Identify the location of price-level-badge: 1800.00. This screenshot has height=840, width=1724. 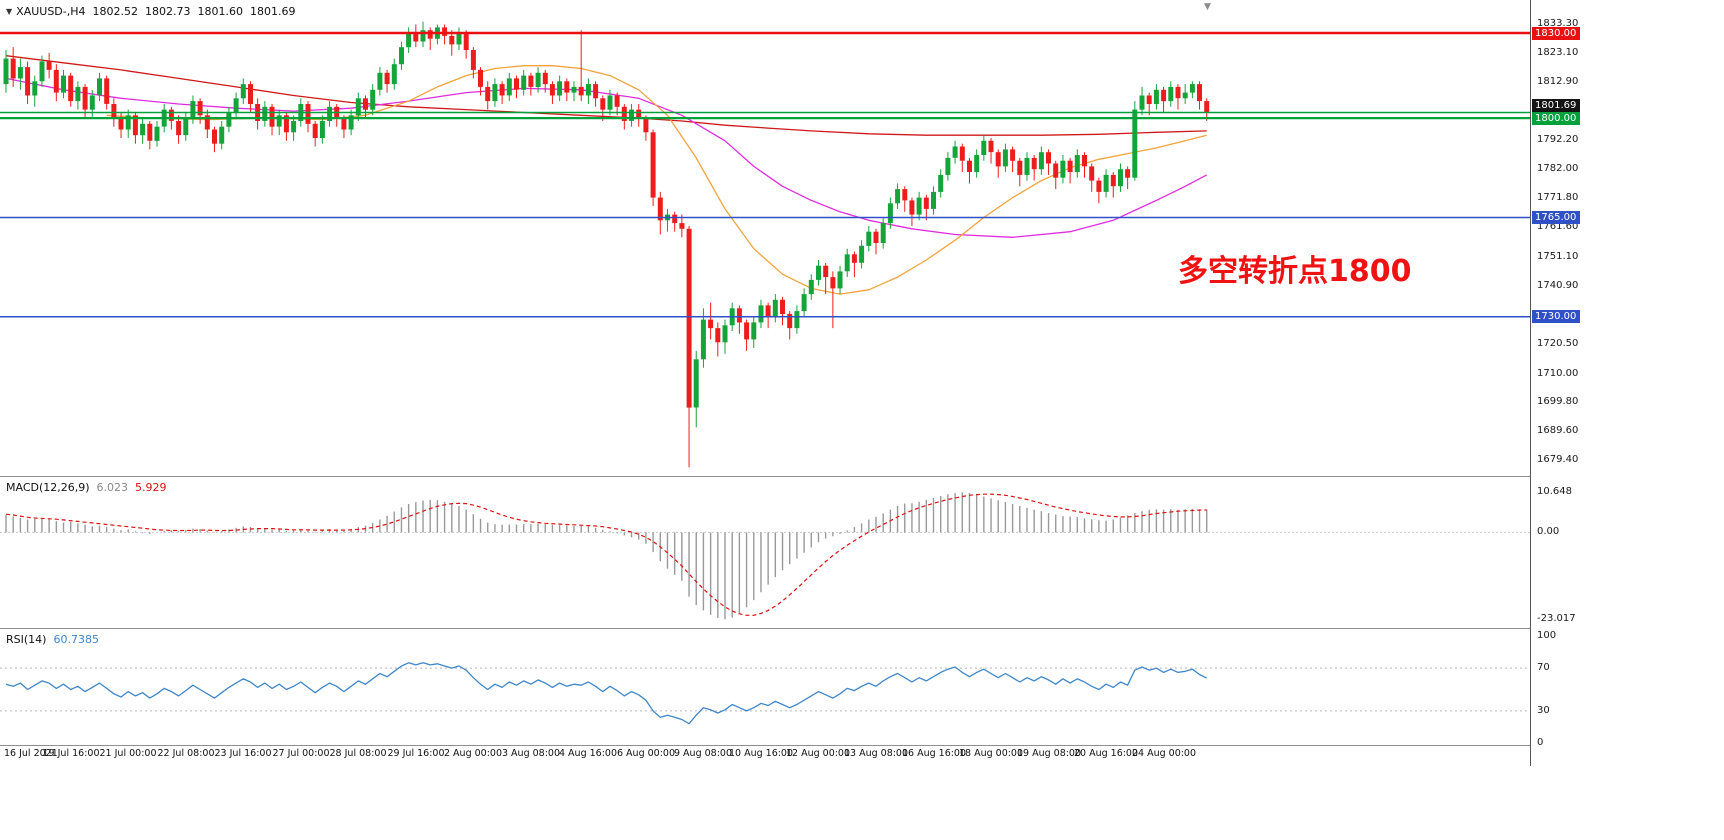
(1556, 118).